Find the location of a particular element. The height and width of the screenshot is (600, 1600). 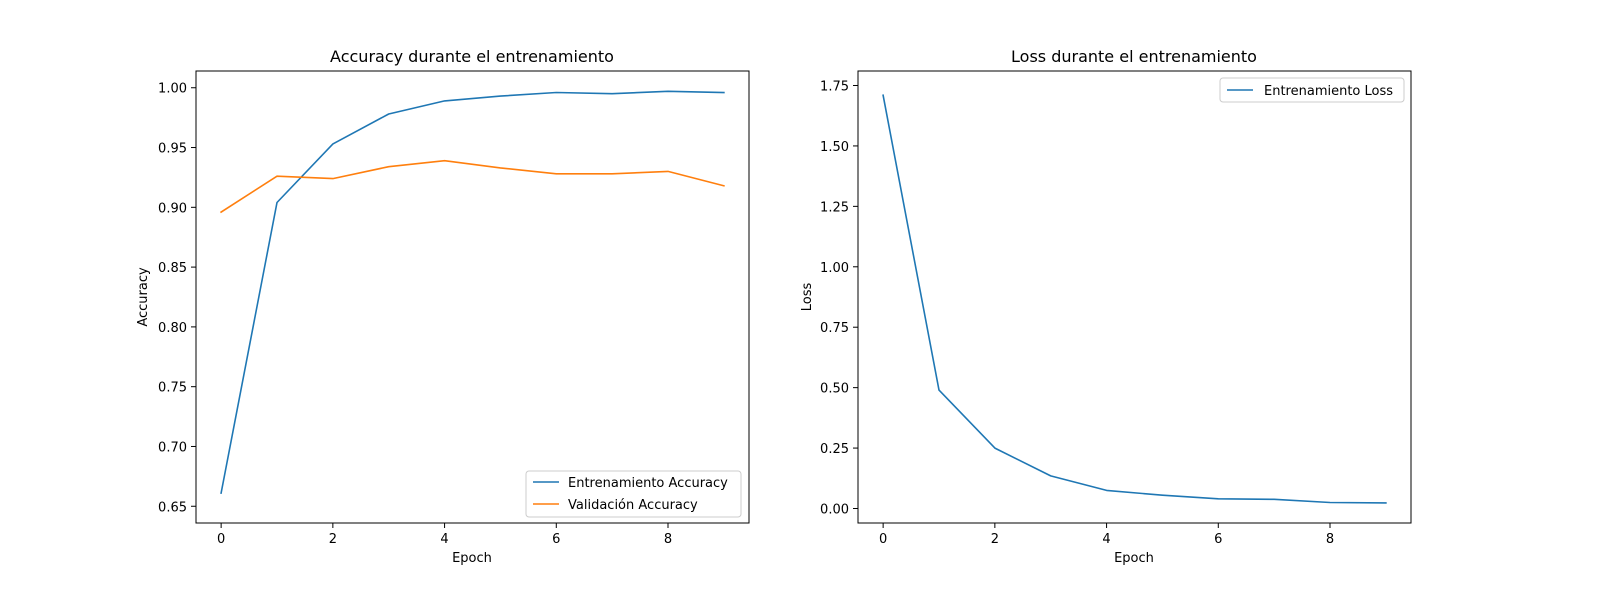

series-line-validacion-accuracy is located at coordinates (472, 186).